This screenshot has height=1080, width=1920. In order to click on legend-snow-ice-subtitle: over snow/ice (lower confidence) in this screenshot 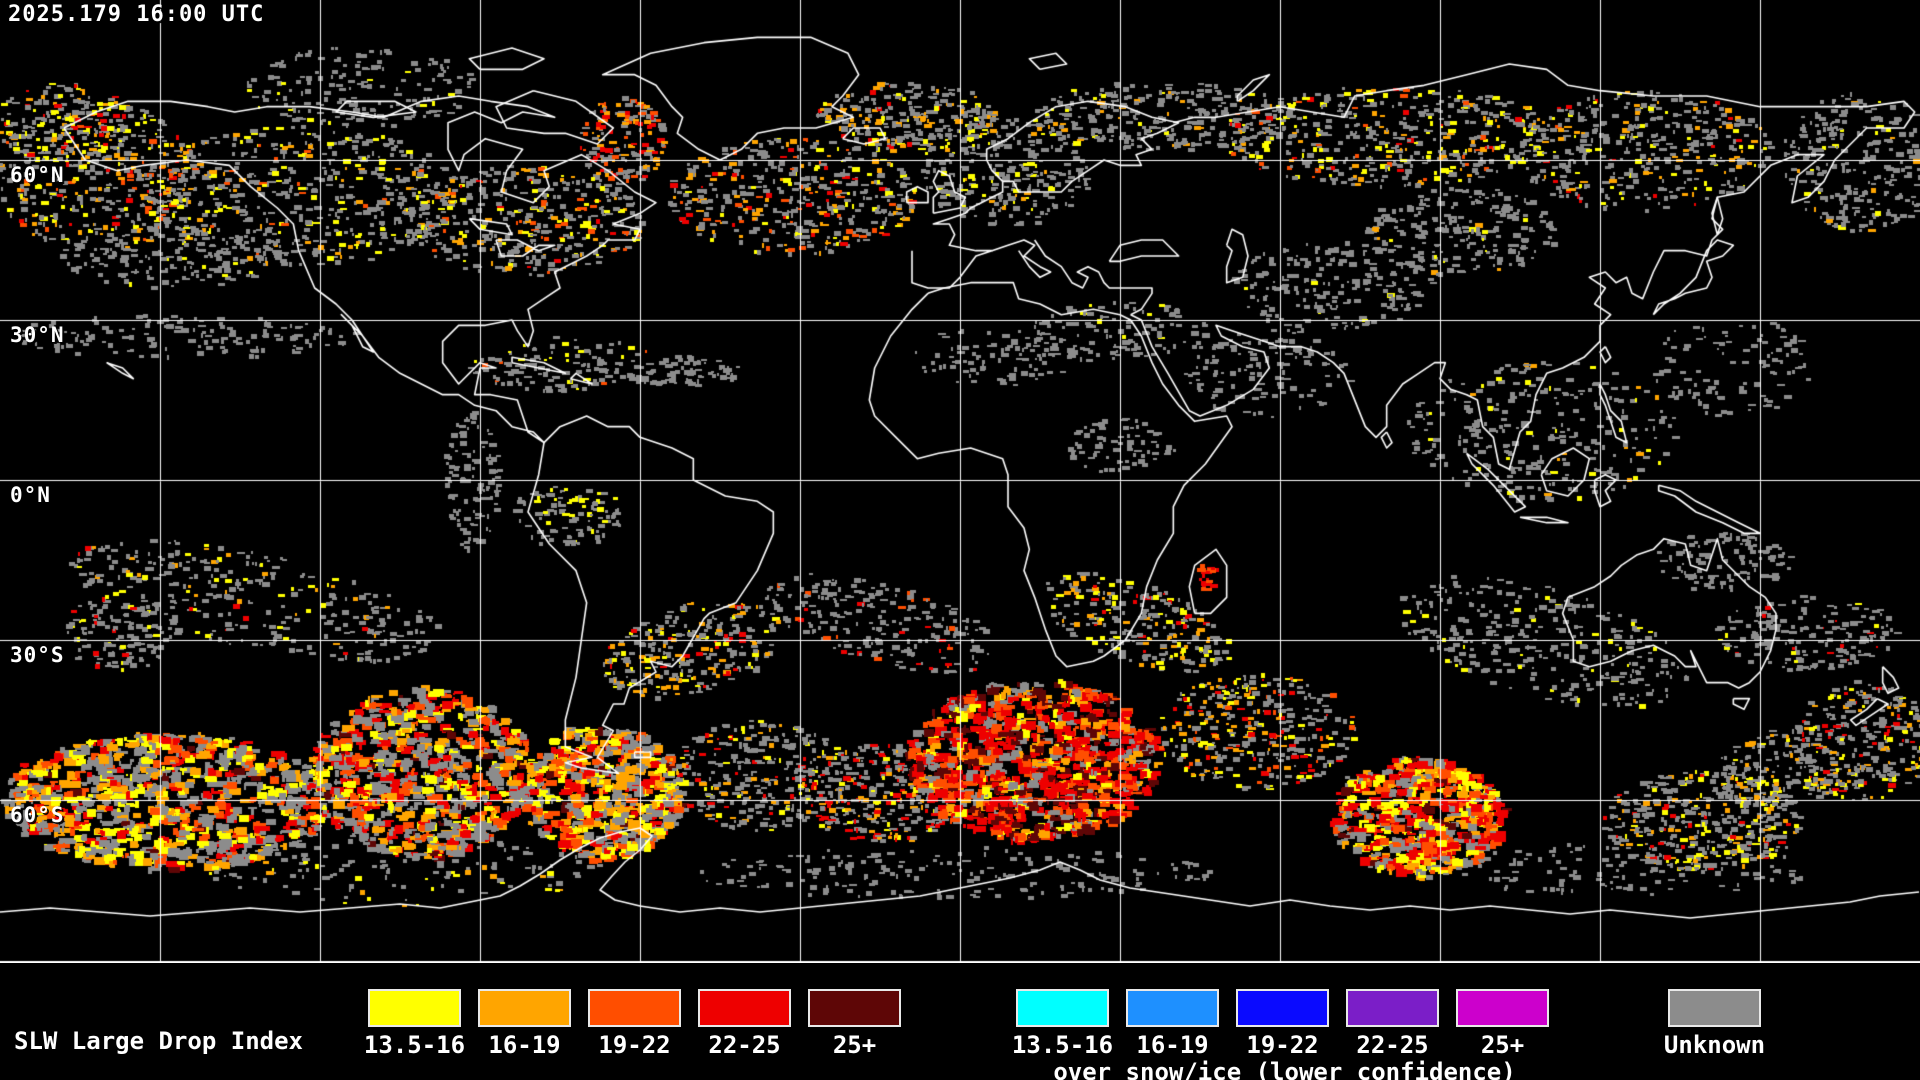, I will do `click(1284, 1069)`.